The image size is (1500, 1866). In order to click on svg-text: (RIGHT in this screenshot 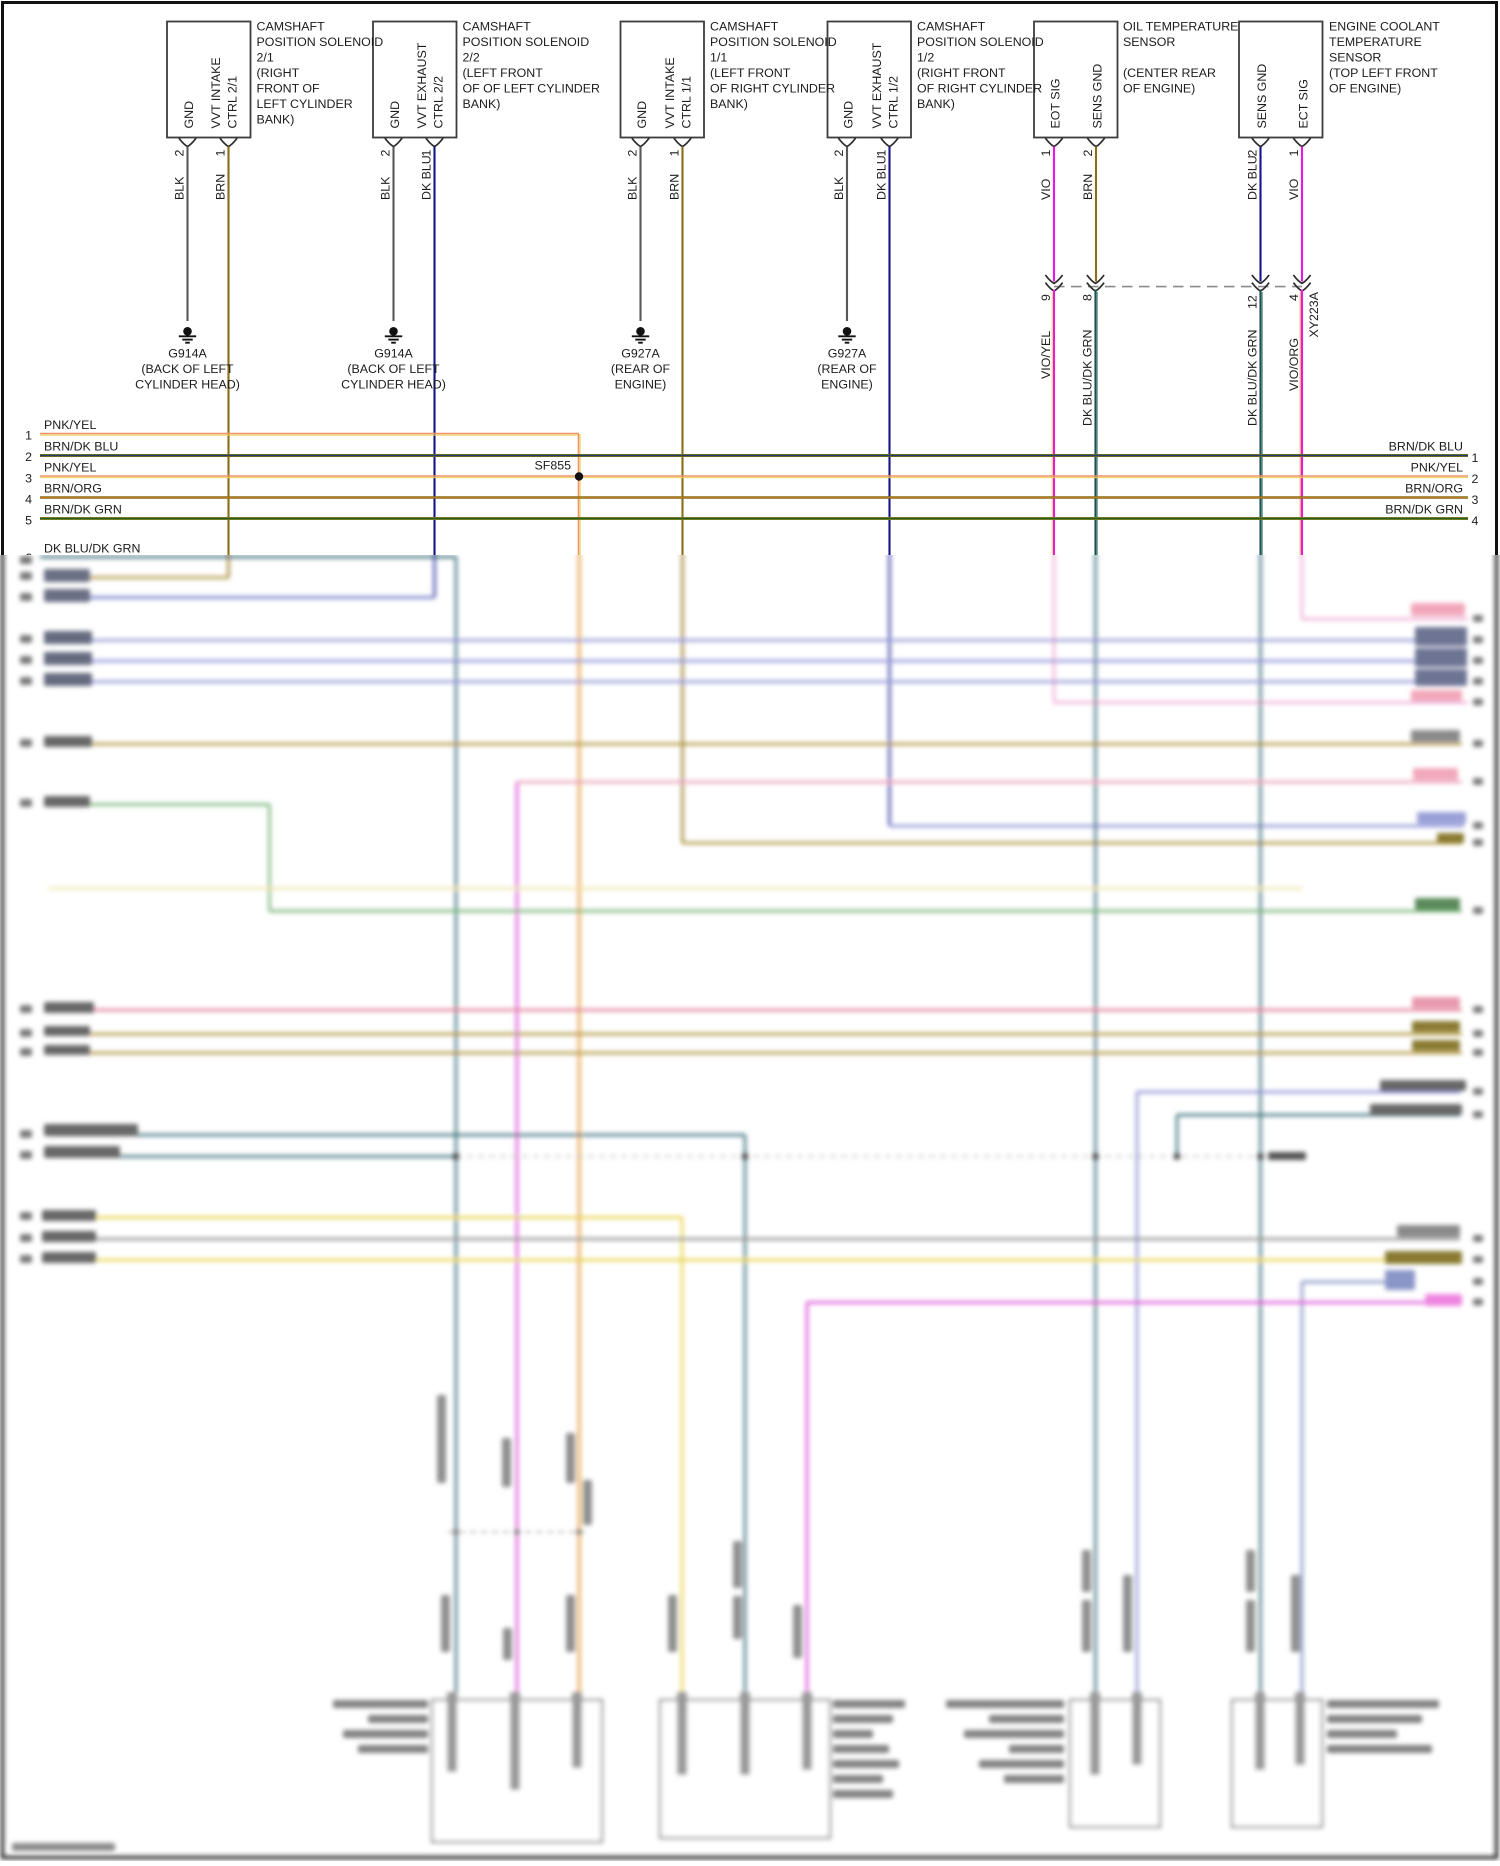, I will do `click(278, 73)`.